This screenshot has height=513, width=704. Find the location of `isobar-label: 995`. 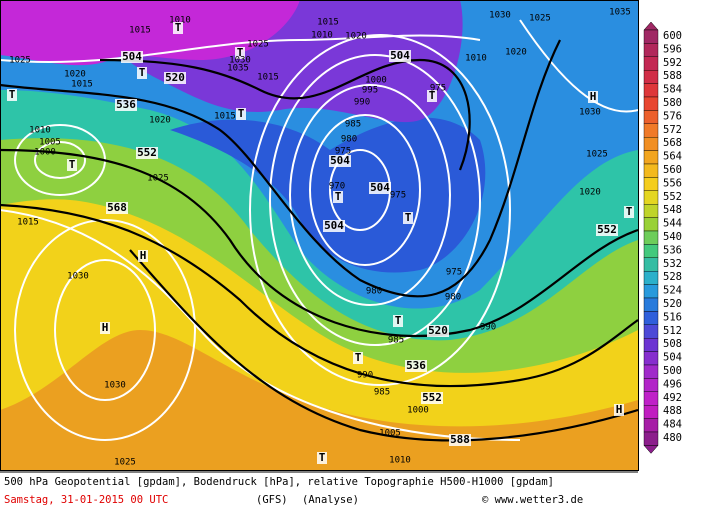

isobar-label: 995 is located at coordinates (370, 91).